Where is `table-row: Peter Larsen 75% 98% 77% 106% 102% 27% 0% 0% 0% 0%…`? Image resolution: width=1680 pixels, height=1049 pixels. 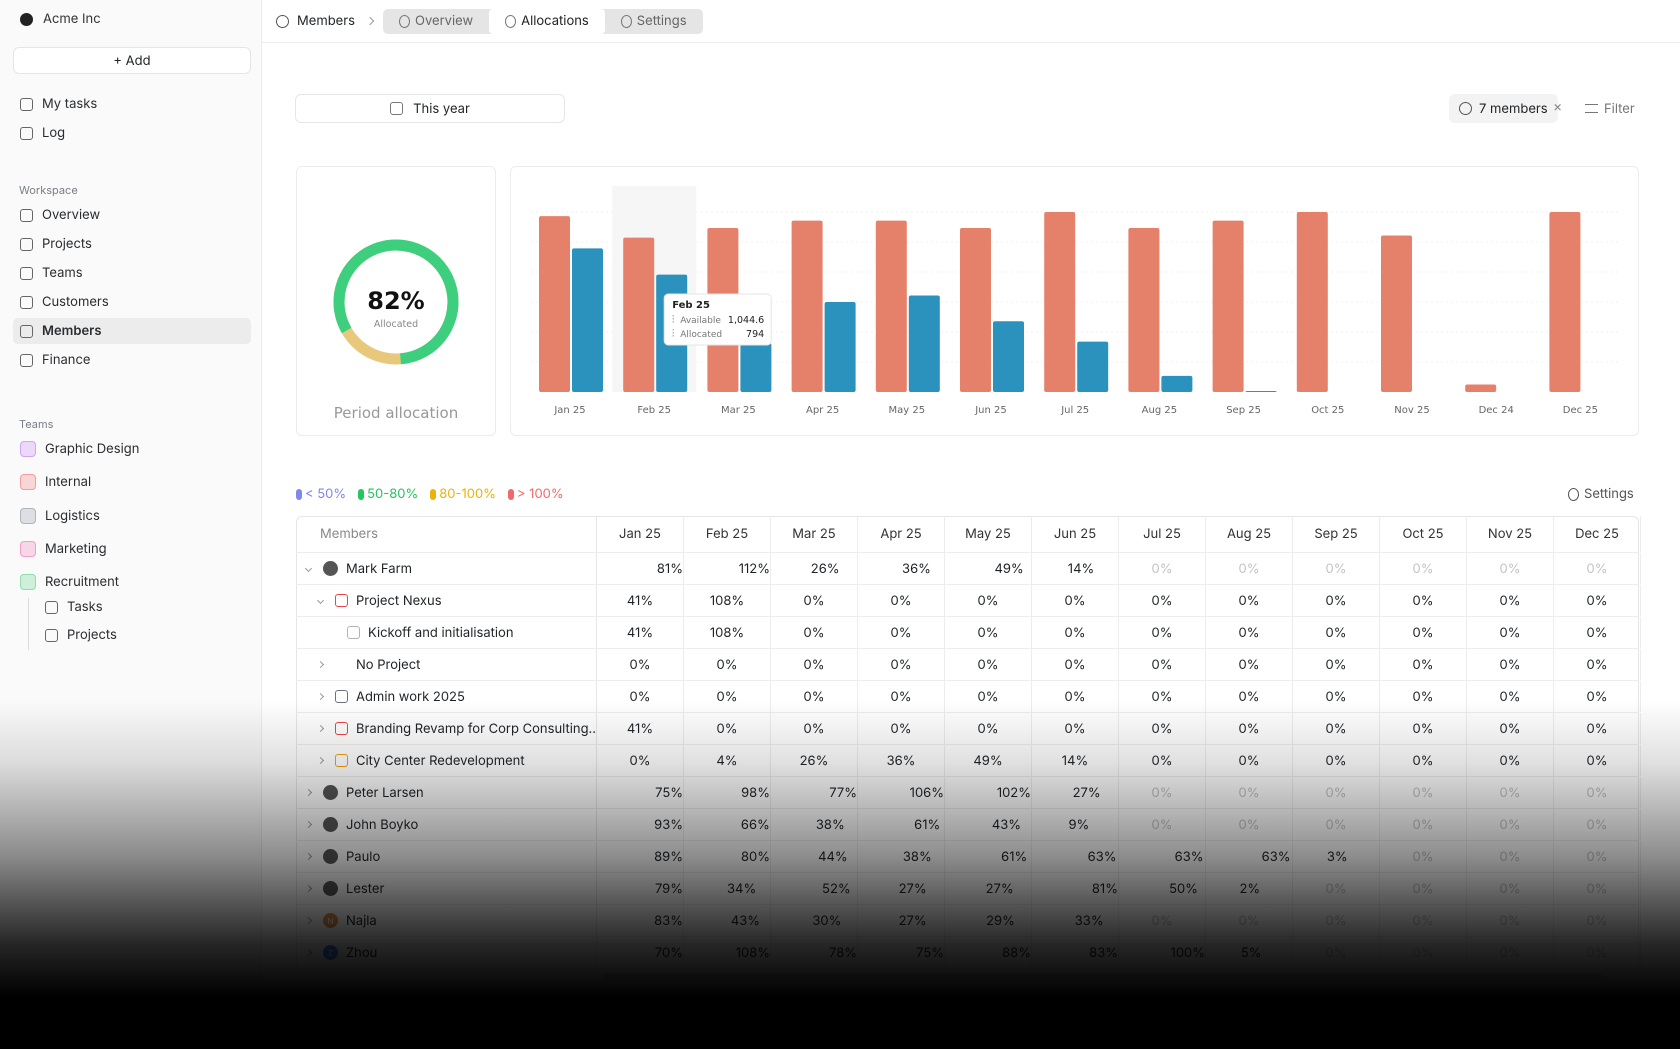 table-row: Peter Larsen 75% 98% 77% 106% 102% 27% 0% 0% 0% 0%… is located at coordinates (968, 793).